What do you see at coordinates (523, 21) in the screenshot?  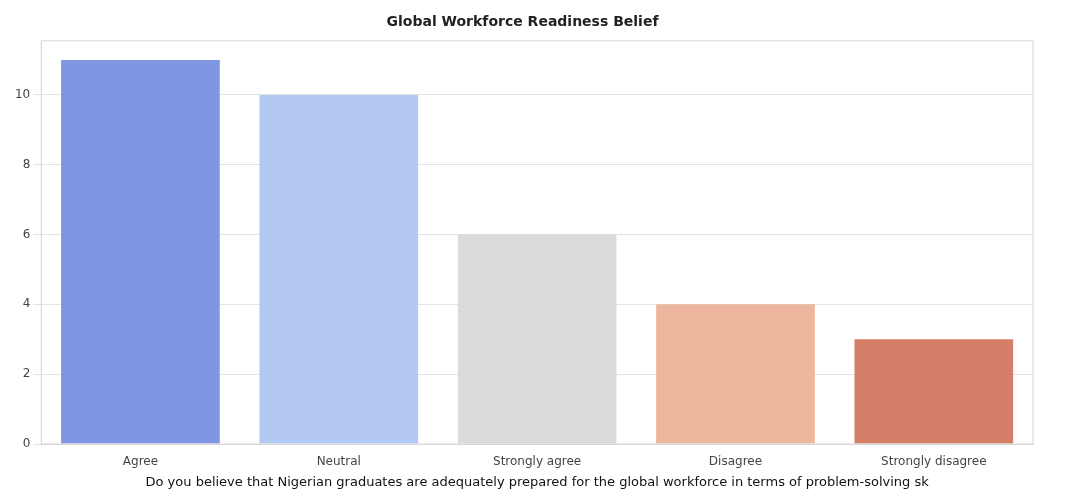 I see `chart-title: Global Workforce Readiness Belief` at bounding box center [523, 21].